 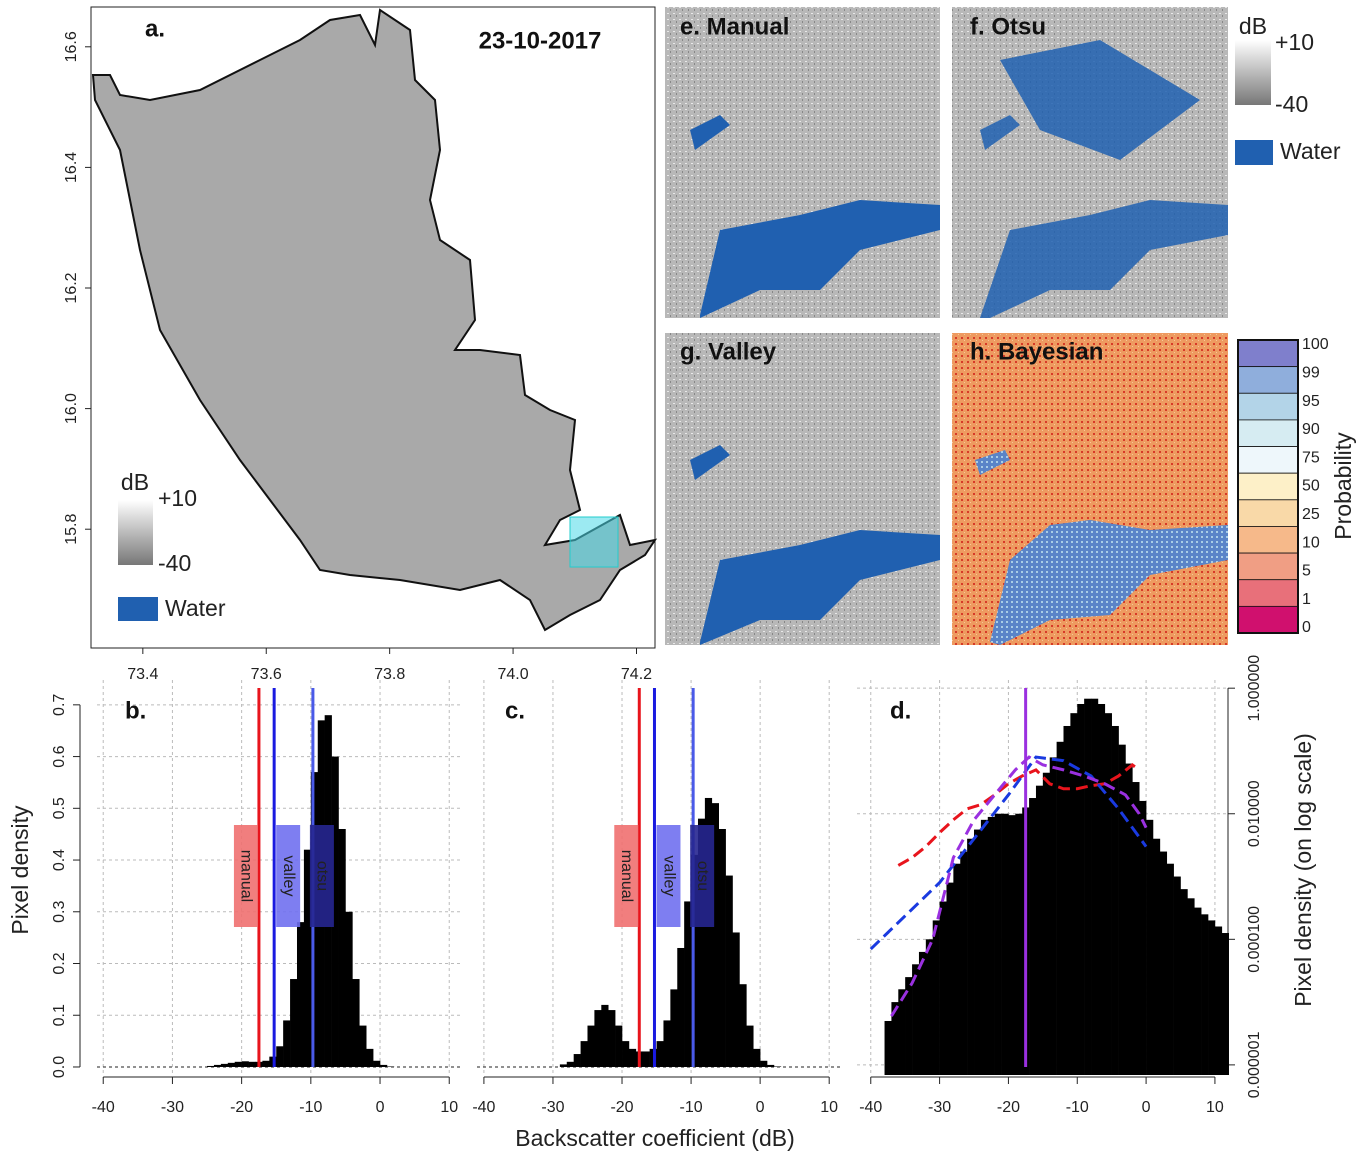 I want to click on y-tick-label: 0.3, so click(x=59, y=912).